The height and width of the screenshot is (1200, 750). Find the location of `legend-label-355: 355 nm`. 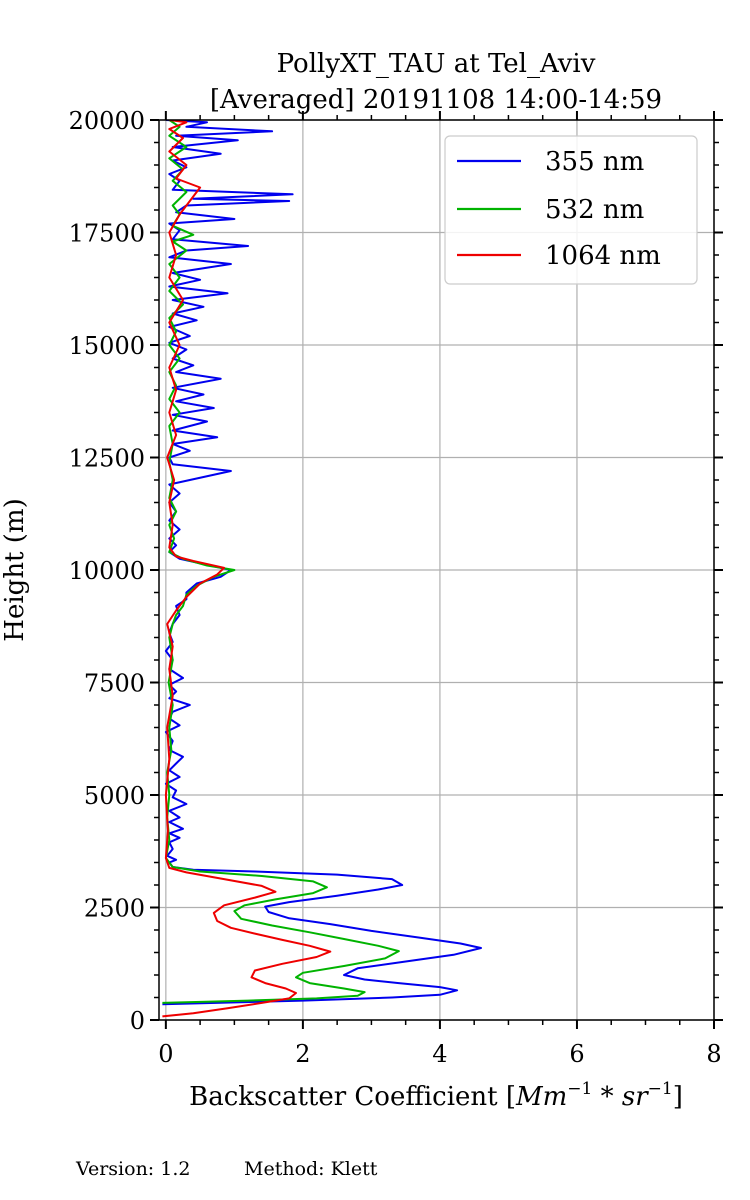

legend-label-355: 355 nm is located at coordinates (594, 162).